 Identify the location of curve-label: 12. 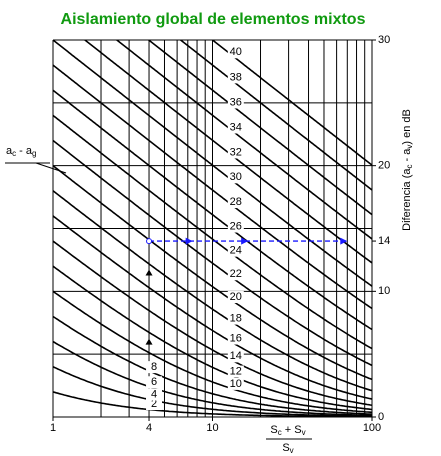
(236, 371).